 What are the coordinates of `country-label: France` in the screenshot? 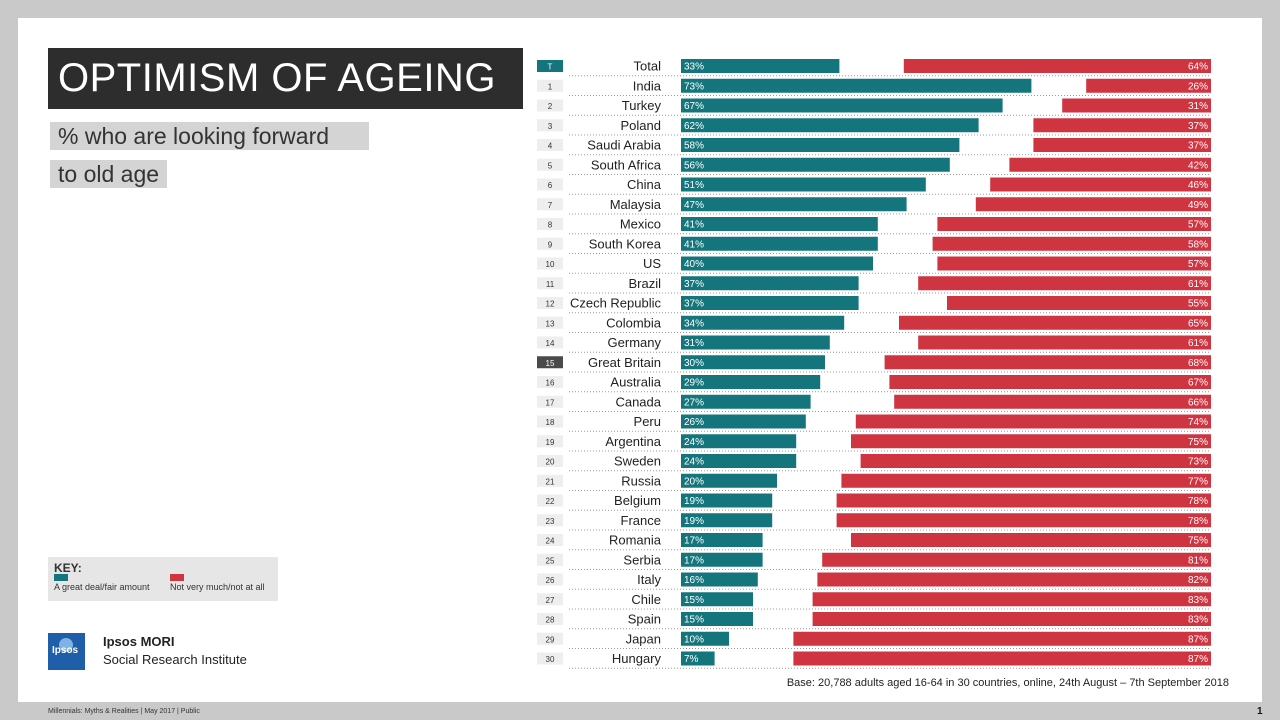 It's located at (641, 520).